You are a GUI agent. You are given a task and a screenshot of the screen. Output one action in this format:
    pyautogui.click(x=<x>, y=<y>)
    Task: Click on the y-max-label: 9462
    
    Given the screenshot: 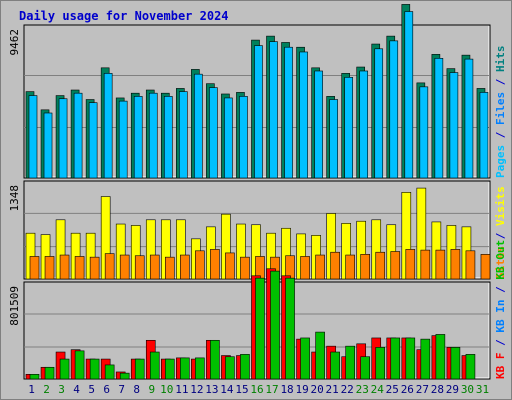 What is the action you would take?
    pyautogui.click(x=14, y=42)
    